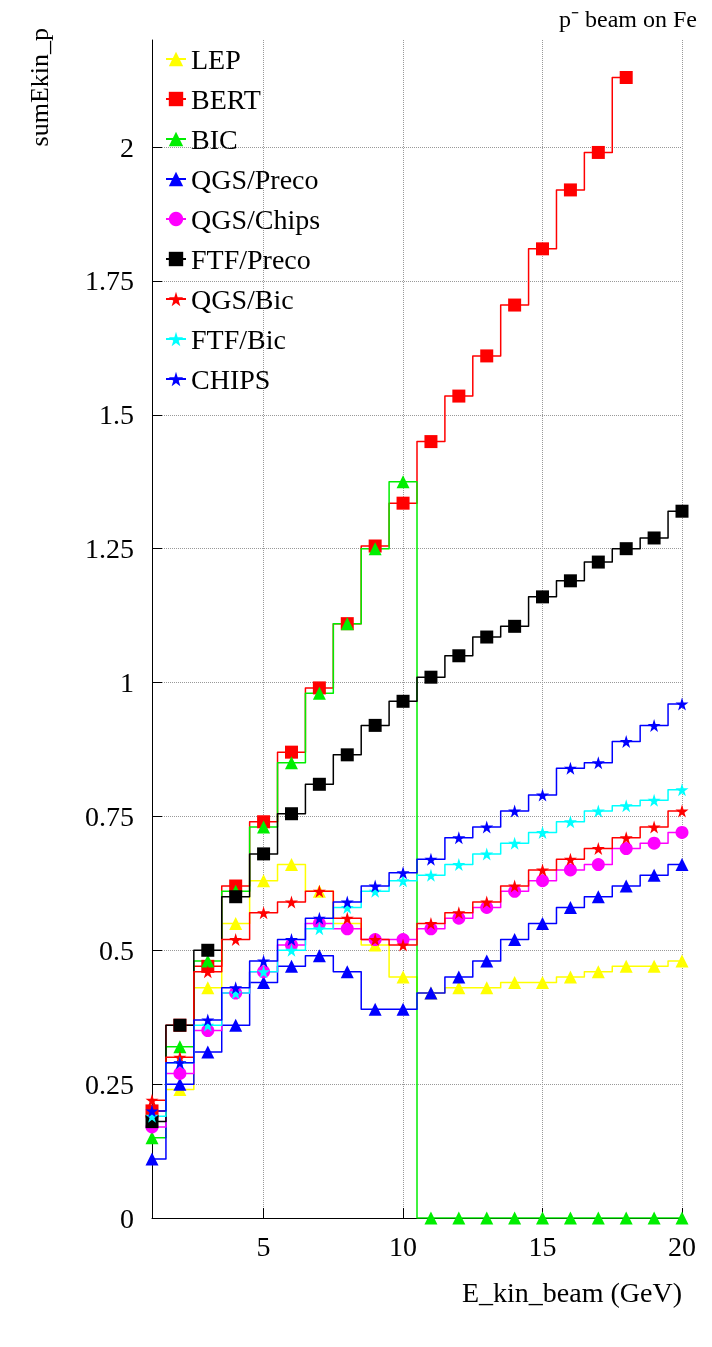 This screenshot has width=712, height=1347. I want to click on y-tick-label: 0.5, so click(116, 950).